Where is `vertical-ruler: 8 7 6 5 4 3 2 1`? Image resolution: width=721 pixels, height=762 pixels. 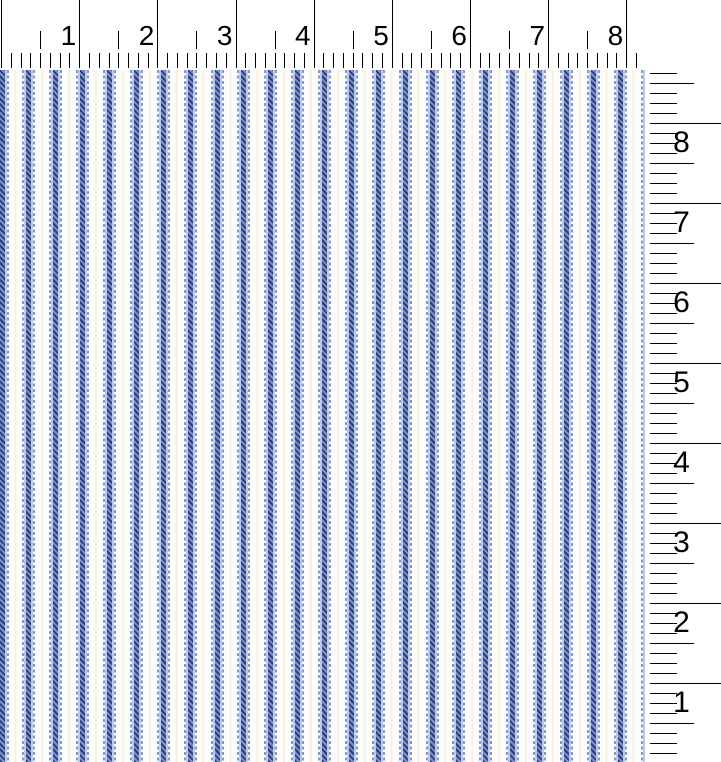
vertical-ruler: 8 7 6 5 4 3 2 1 is located at coordinates (683, 416).